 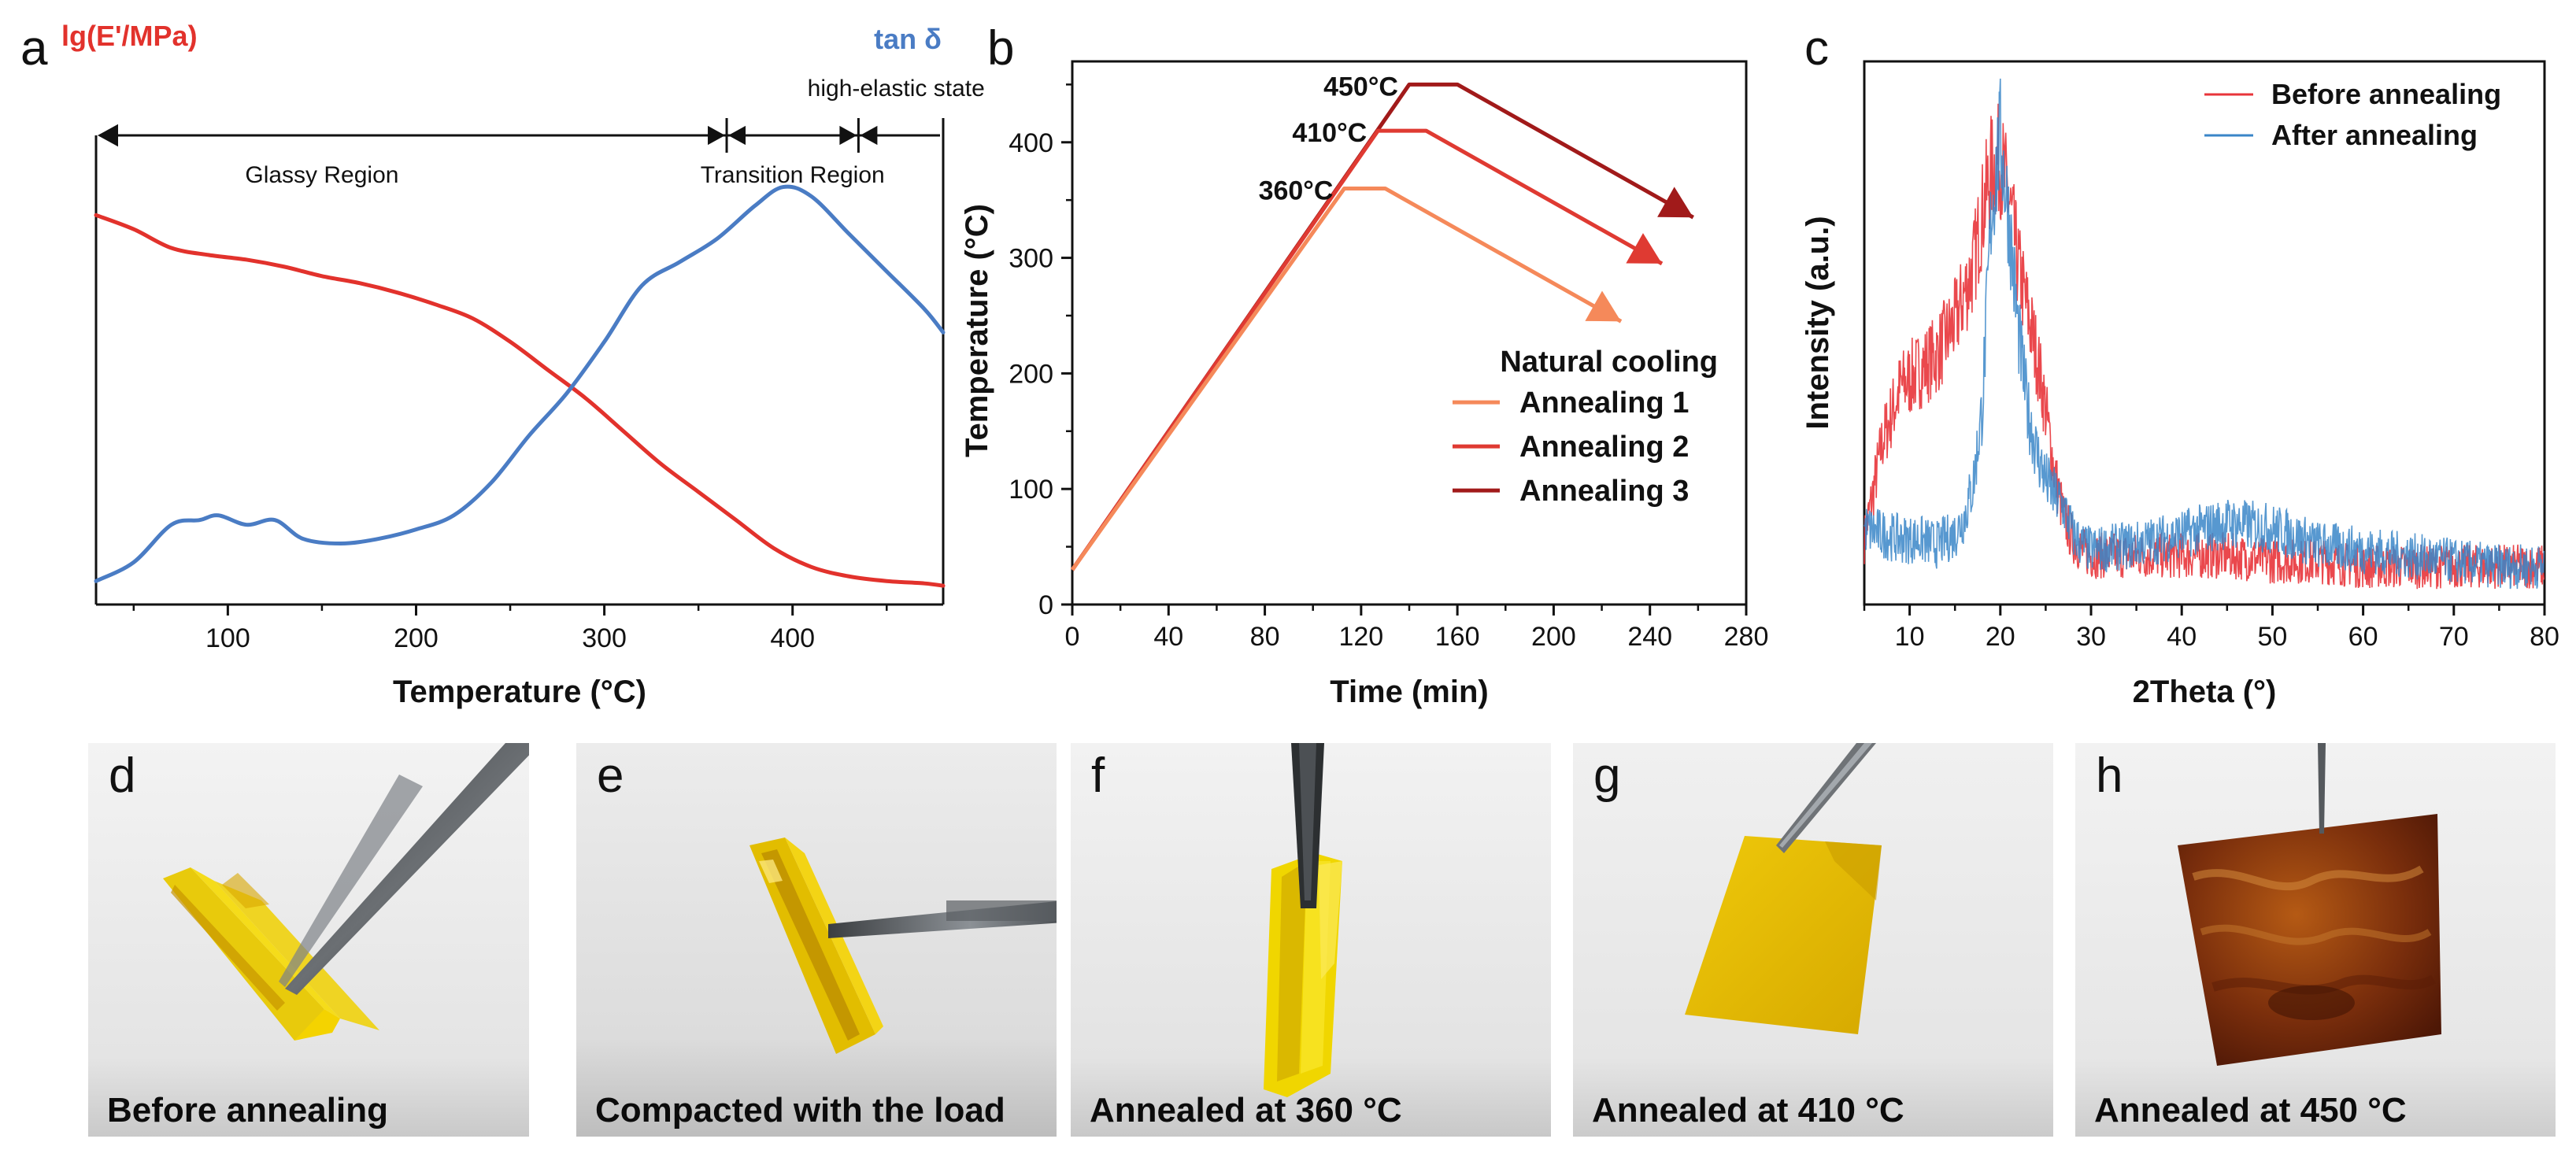 What do you see at coordinates (2454, 637) in the screenshot?
I see `x-tick-label-c: 70` at bounding box center [2454, 637].